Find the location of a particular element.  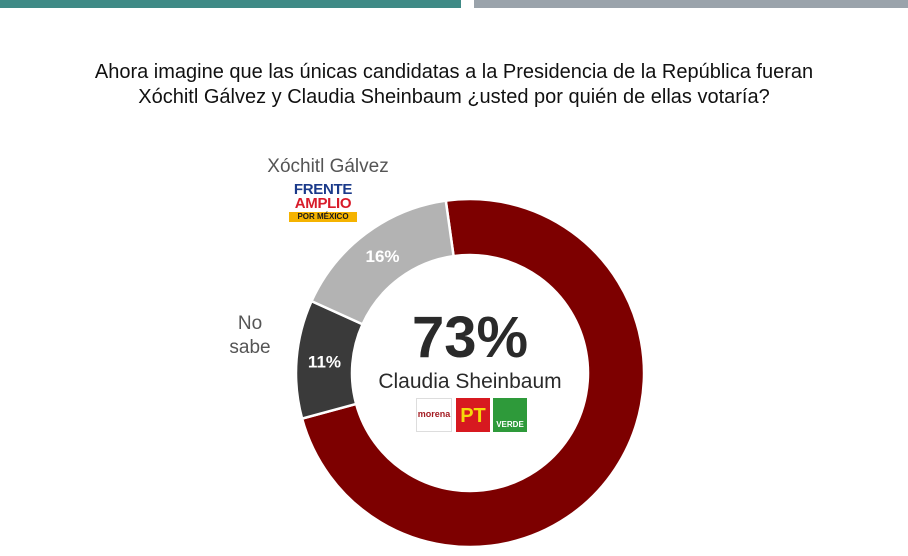

top-accent-bar-left is located at coordinates (230, 4).